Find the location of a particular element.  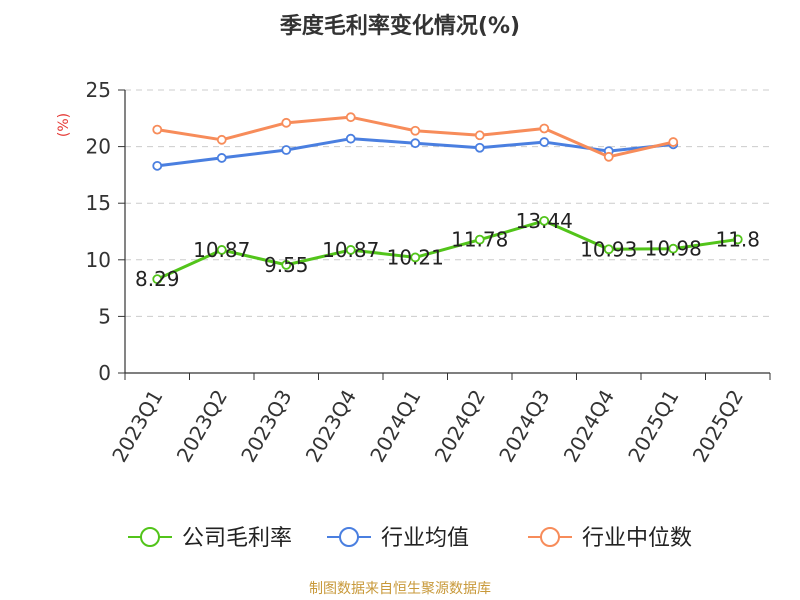

x-tick-label: 2023Q4 is located at coordinates (331, 426).